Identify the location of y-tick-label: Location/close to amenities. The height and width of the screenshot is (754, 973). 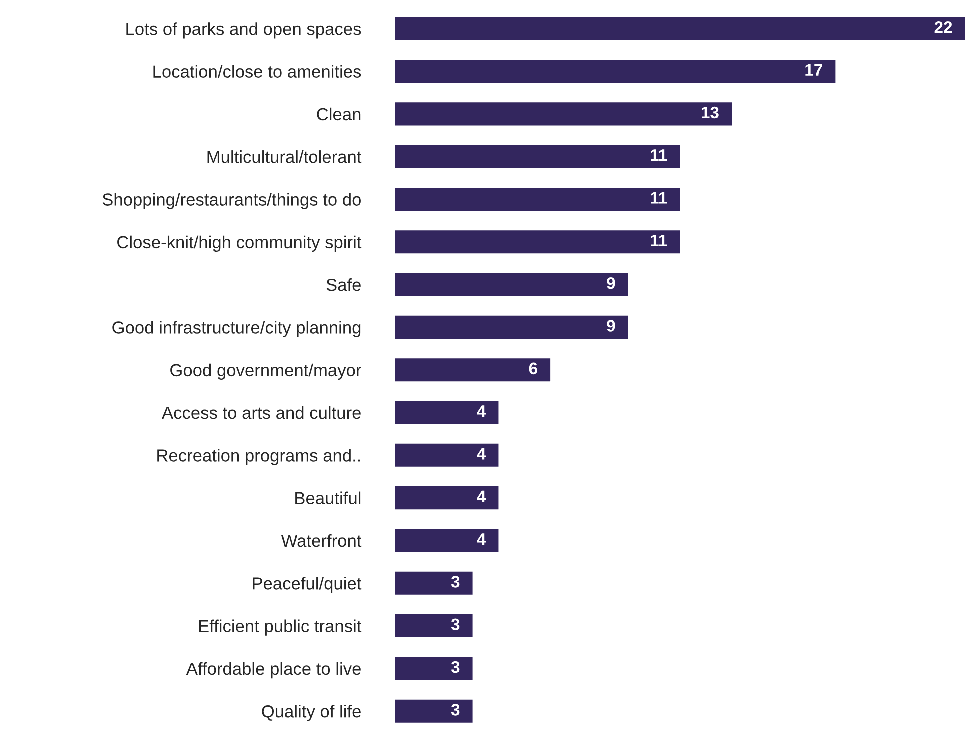
(258, 71).